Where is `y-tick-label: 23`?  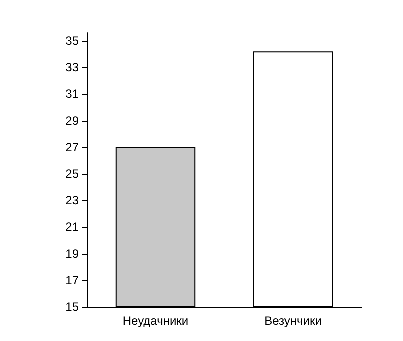 y-tick-label: 23 is located at coordinates (73, 201).